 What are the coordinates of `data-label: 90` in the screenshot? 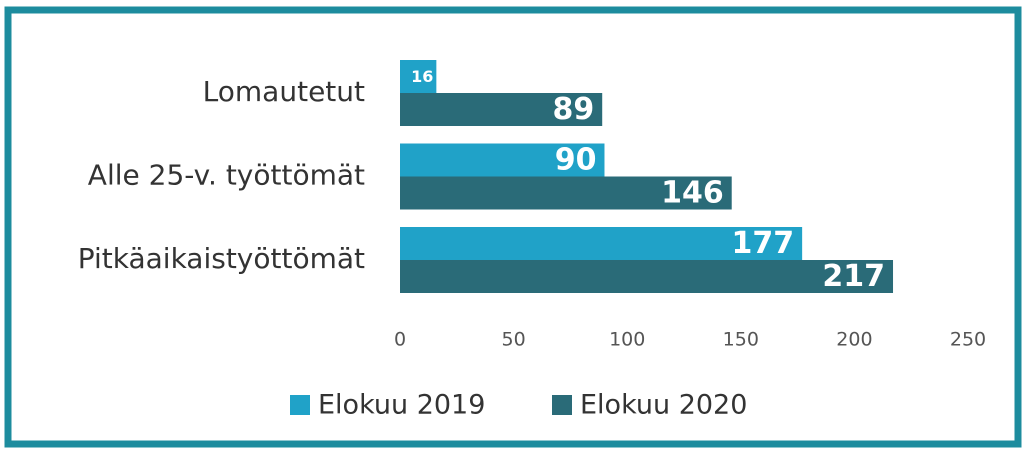 It's located at (576, 160).